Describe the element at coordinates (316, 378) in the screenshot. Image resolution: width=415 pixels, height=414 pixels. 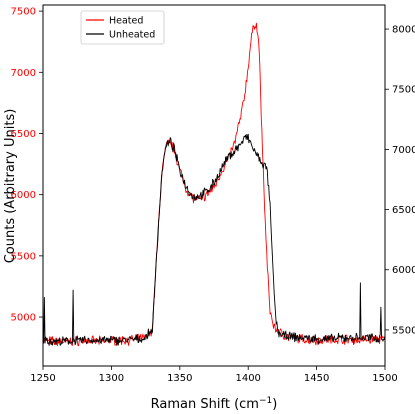
I see `x-tick-label: 1450` at that location.